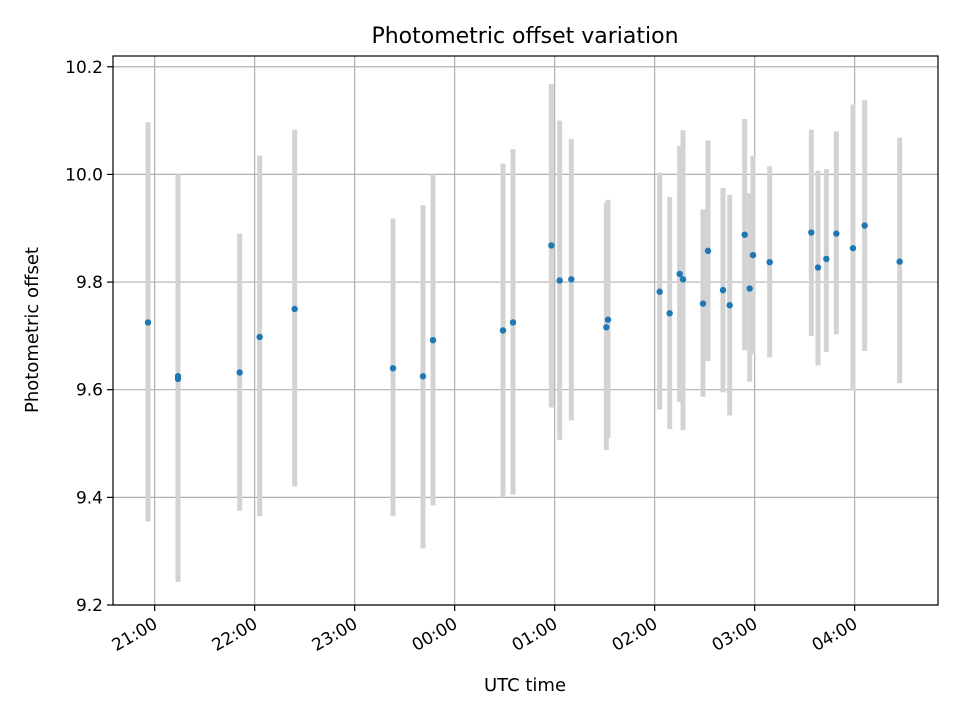 Image resolution: width=960 pixels, height=720 pixels. I want to click on x-tick-label: 02:00, so click(635, 635).